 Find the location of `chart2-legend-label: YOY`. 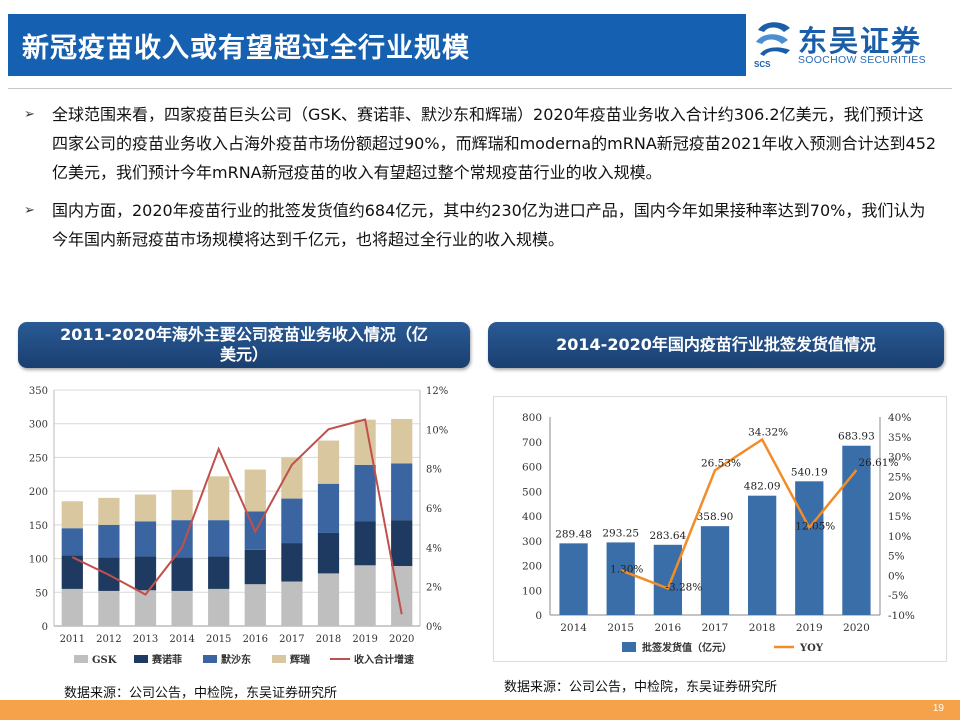

chart2-legend-label: YOY is located at coordinates (811, 648).